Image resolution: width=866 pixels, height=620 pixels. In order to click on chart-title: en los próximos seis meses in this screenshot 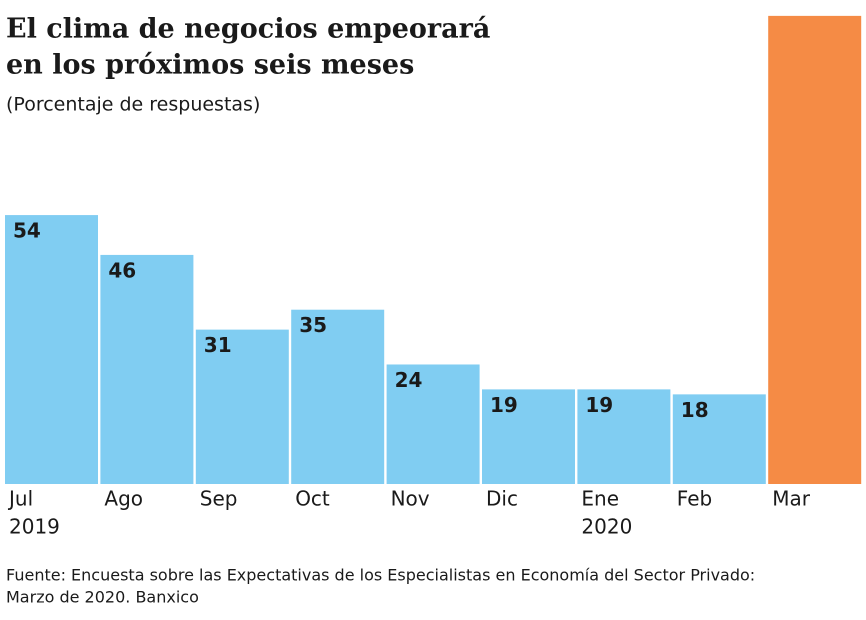, I will do `click(210, 65)`.